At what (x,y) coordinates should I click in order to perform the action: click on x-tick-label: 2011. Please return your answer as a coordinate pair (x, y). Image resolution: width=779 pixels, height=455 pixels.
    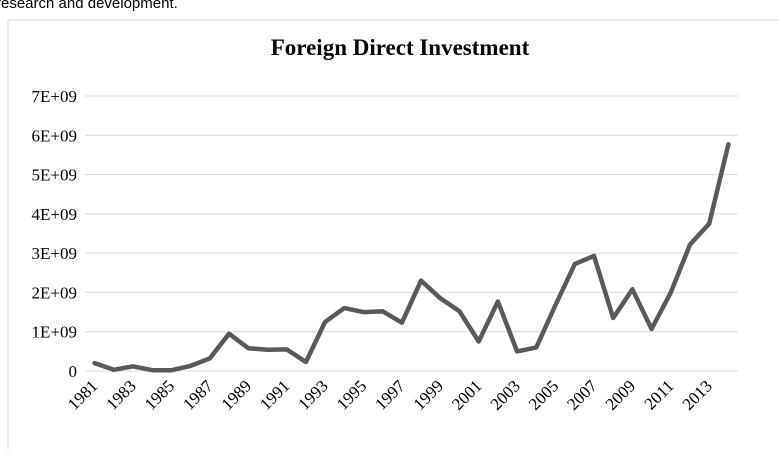
    Looking at the image, I should click on (659, 394).